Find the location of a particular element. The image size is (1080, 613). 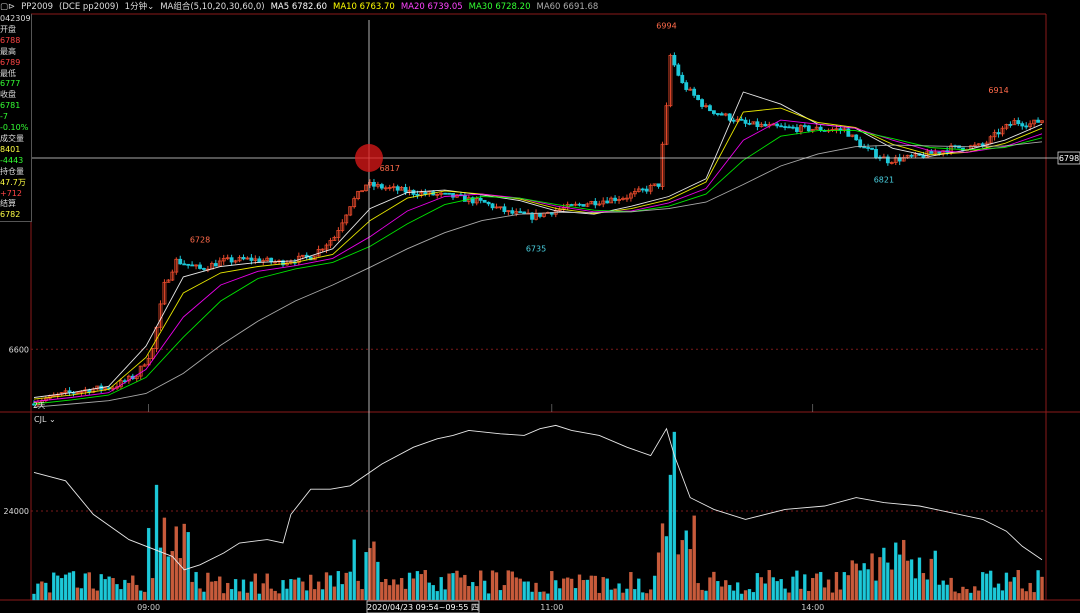

info-field: +712 is located at coordinates (11, 193).